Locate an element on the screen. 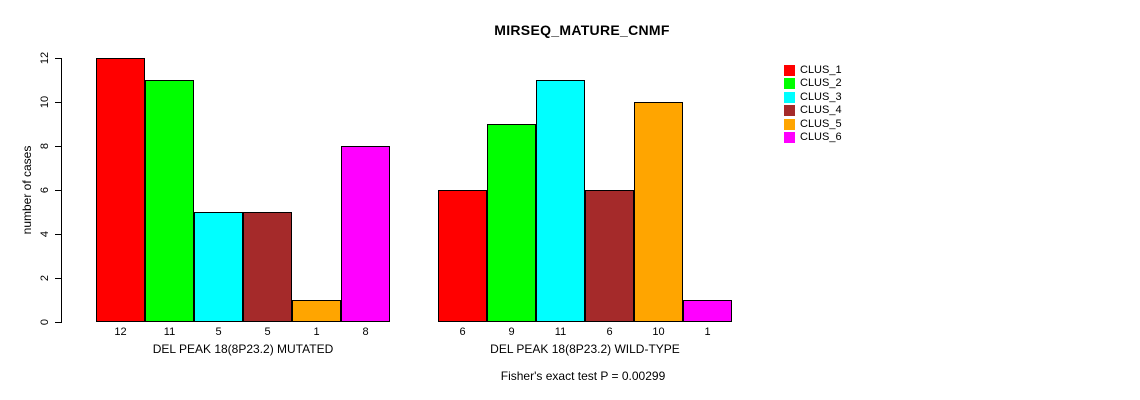 The height and width of the screenshot is (400, 1140). y-tick-label: 10 is located at coordinates (45, 102).